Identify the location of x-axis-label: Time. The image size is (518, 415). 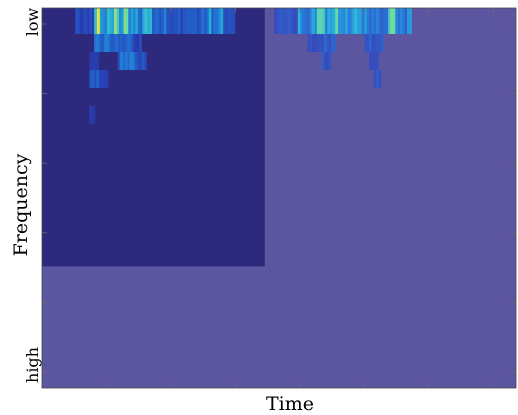
(290, 404).